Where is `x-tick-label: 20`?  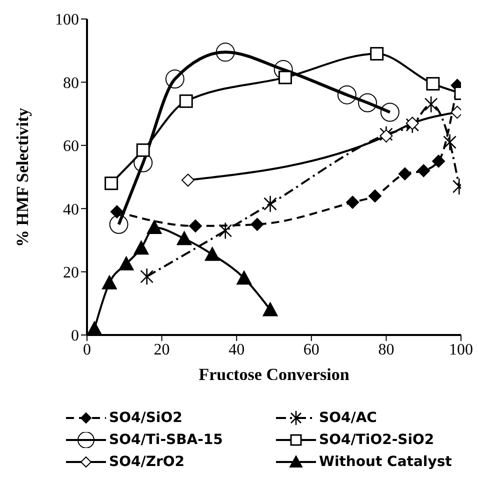
x-tick-label: 20 is located at coordinates (162, 349).